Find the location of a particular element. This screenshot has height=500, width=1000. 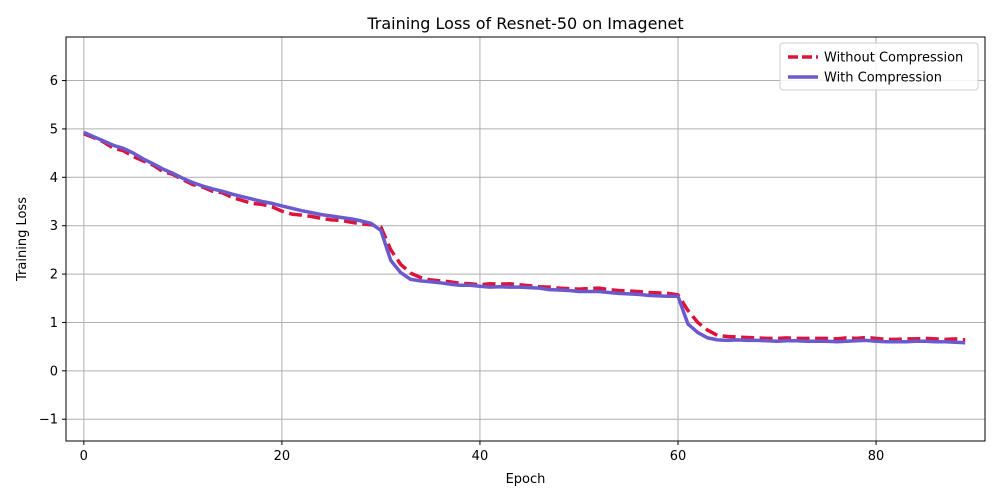

y-tick-label: 1 is located at coordinates (54, 323).